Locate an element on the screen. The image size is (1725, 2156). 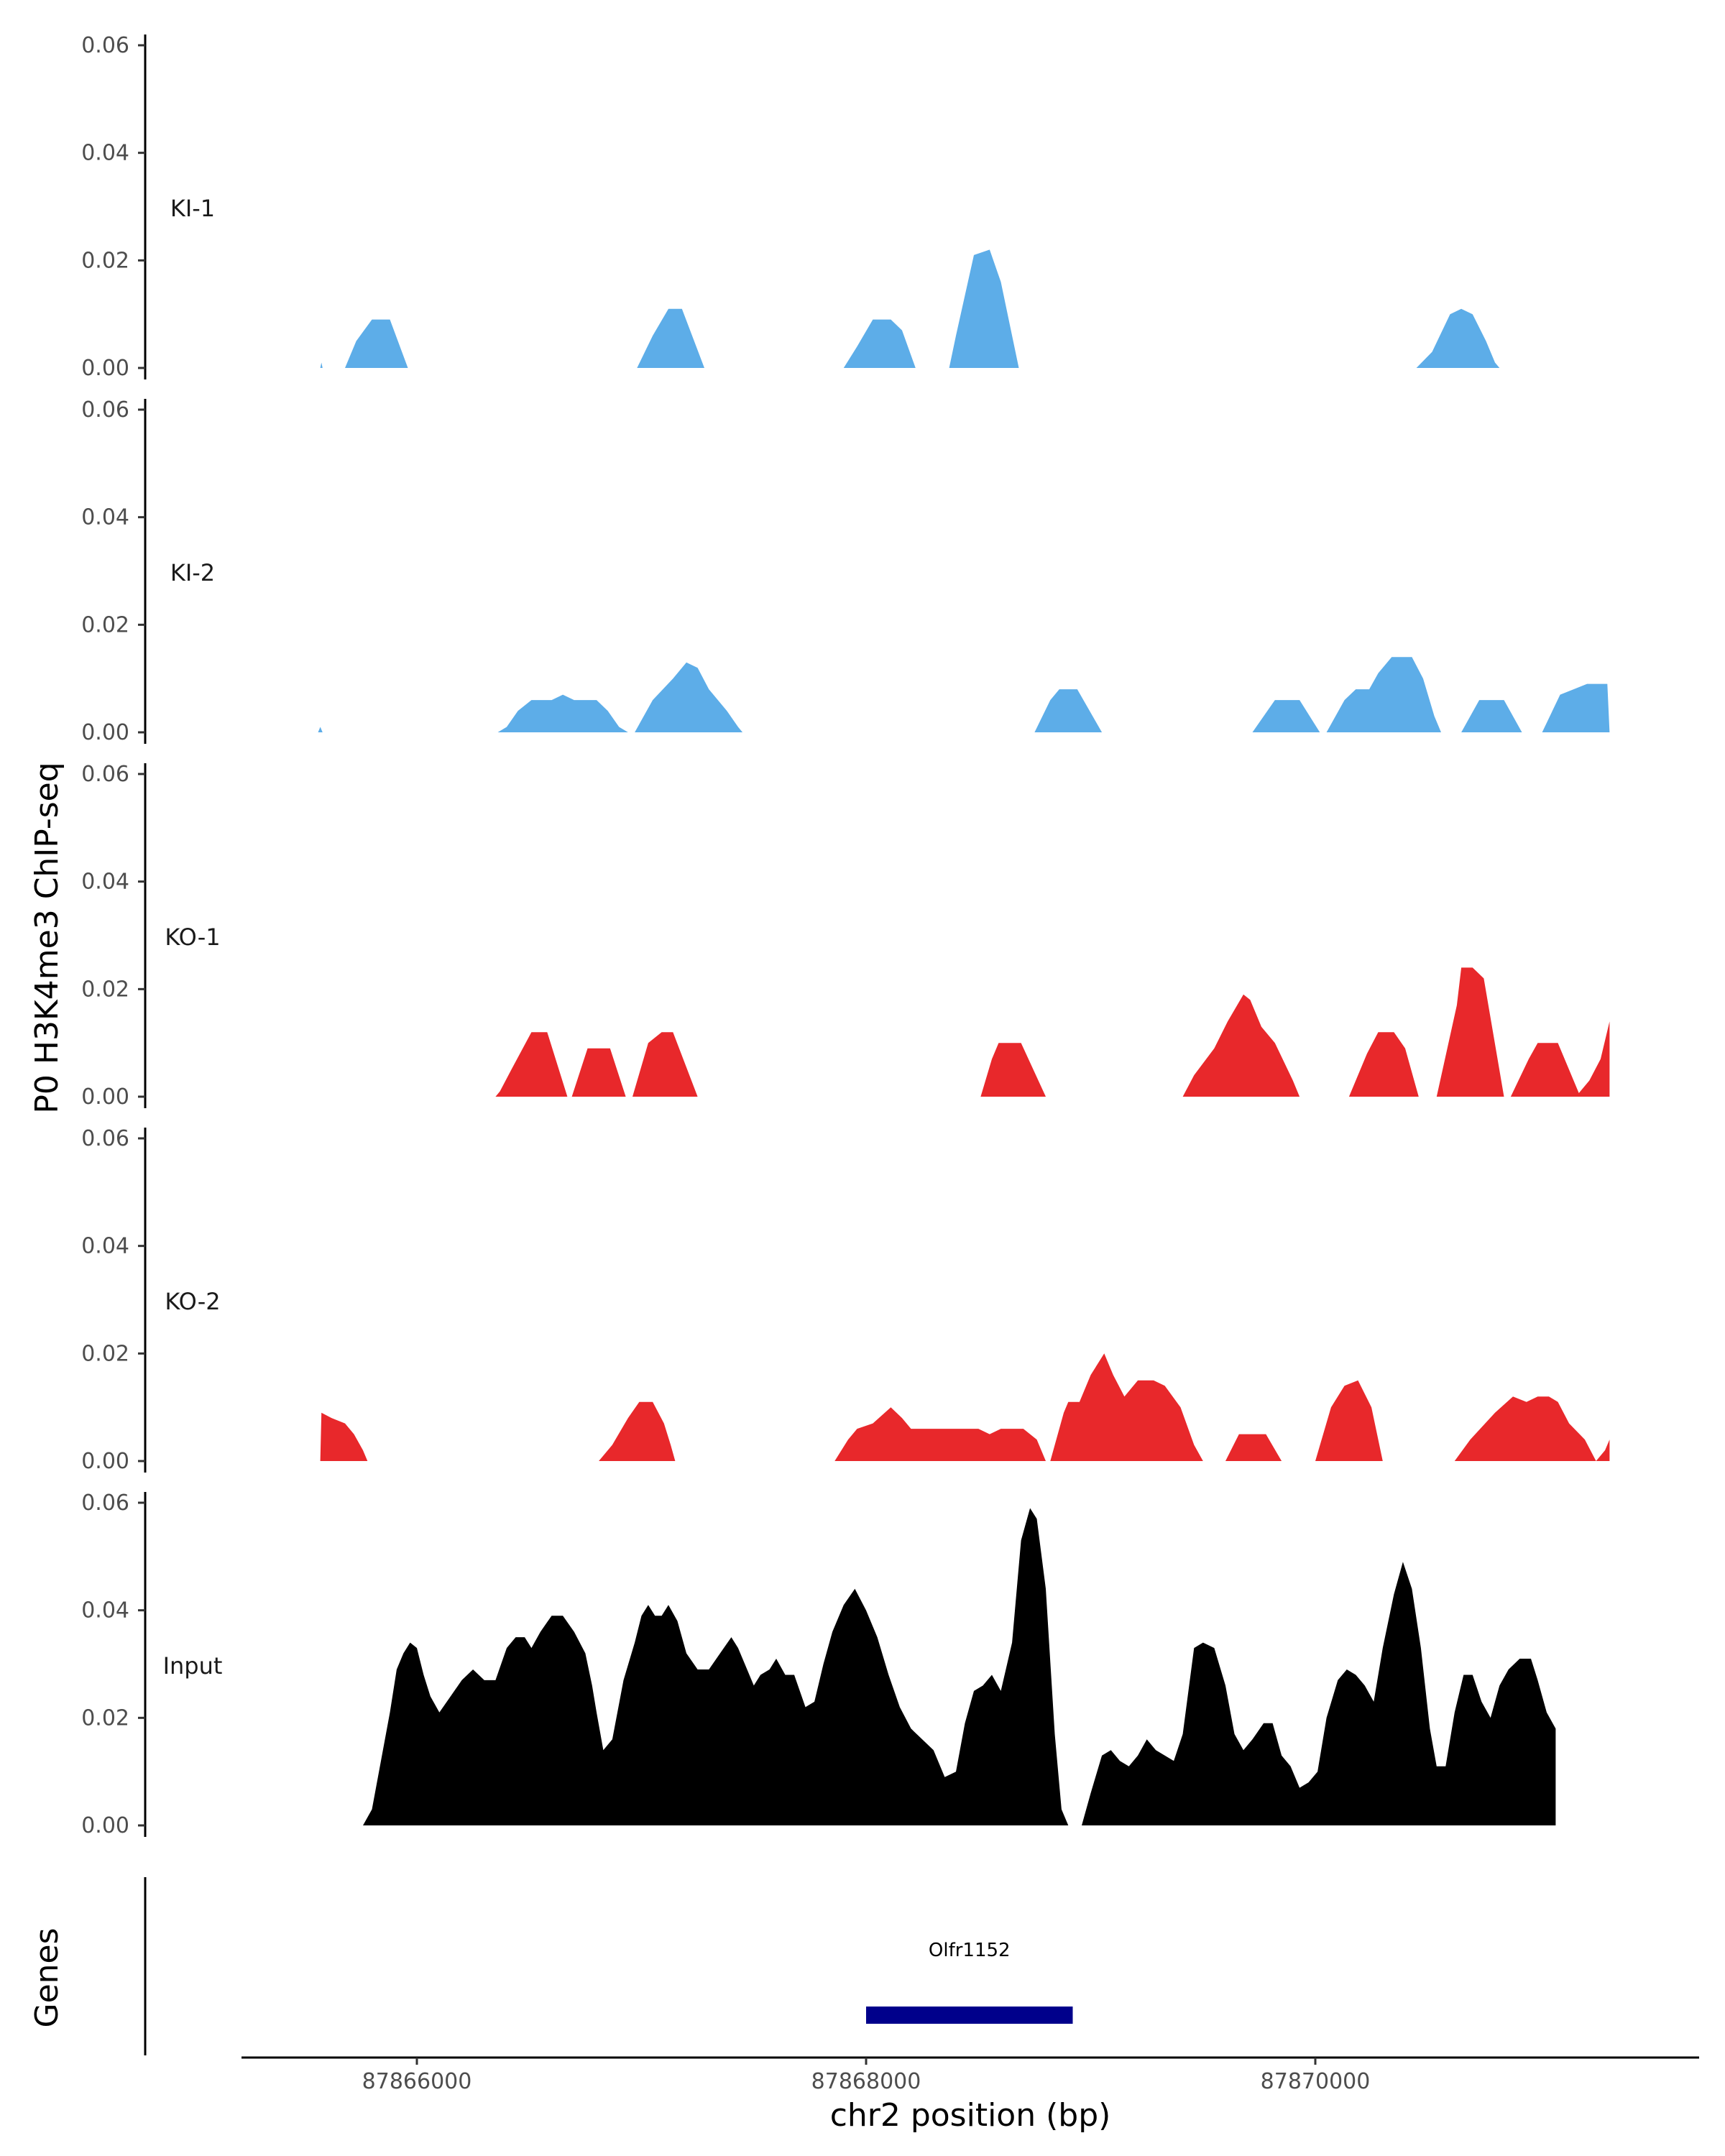
track-label: KI-2 is located at coordinates (192, 572).